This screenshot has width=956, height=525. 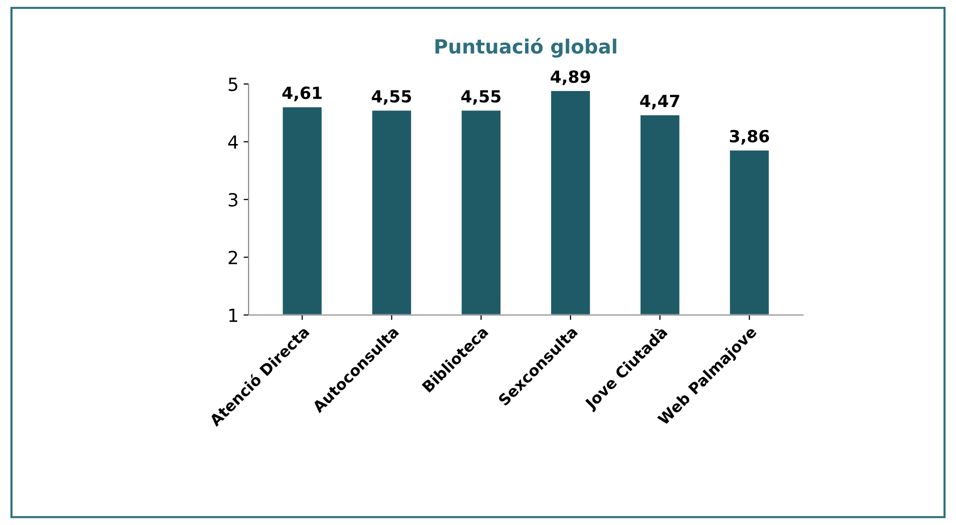 What do you see at coordinates (233, 85) in the screenshot?
I see `y-tick-label: 5` at bounding box center [233, 85].